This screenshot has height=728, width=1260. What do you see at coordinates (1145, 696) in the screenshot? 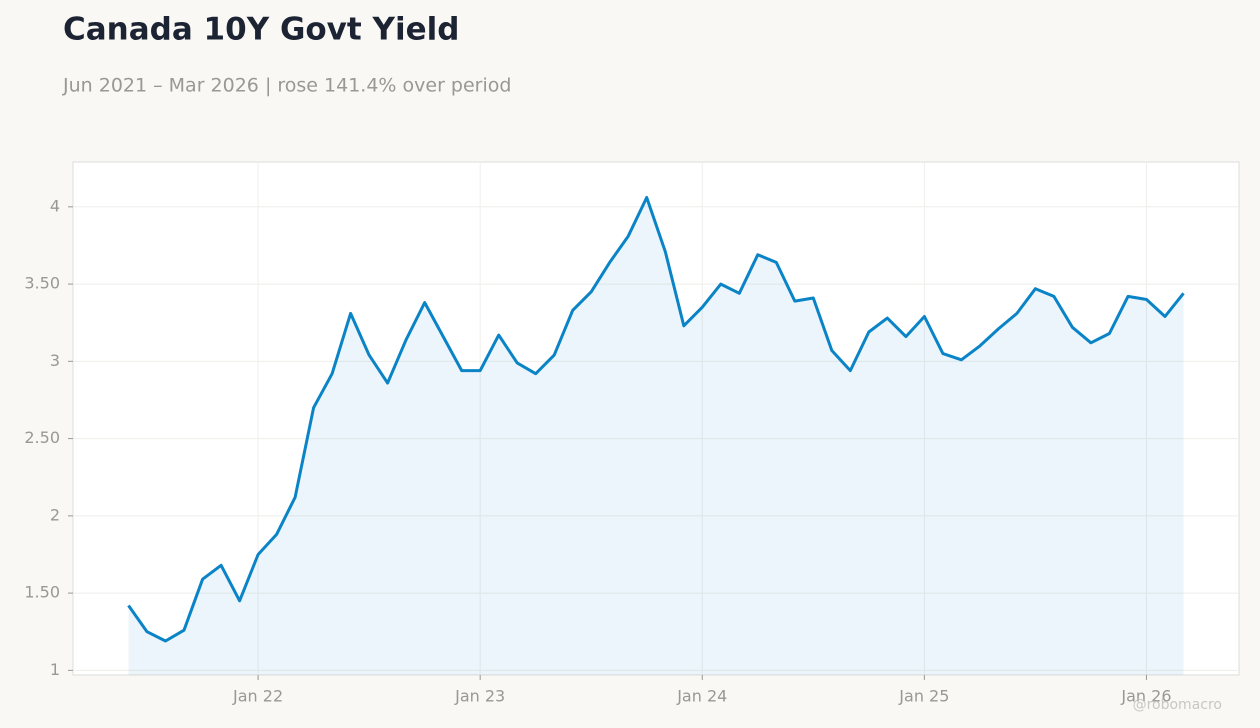
I see `x-tick-label: Jan 26` at bounding box center [1145, 696].